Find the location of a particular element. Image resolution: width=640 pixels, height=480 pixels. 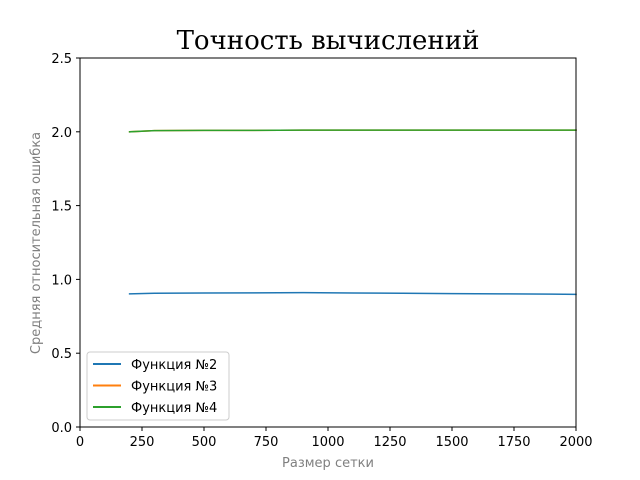

y-tick-label: 1.0 is located at coordinates (61, 280).